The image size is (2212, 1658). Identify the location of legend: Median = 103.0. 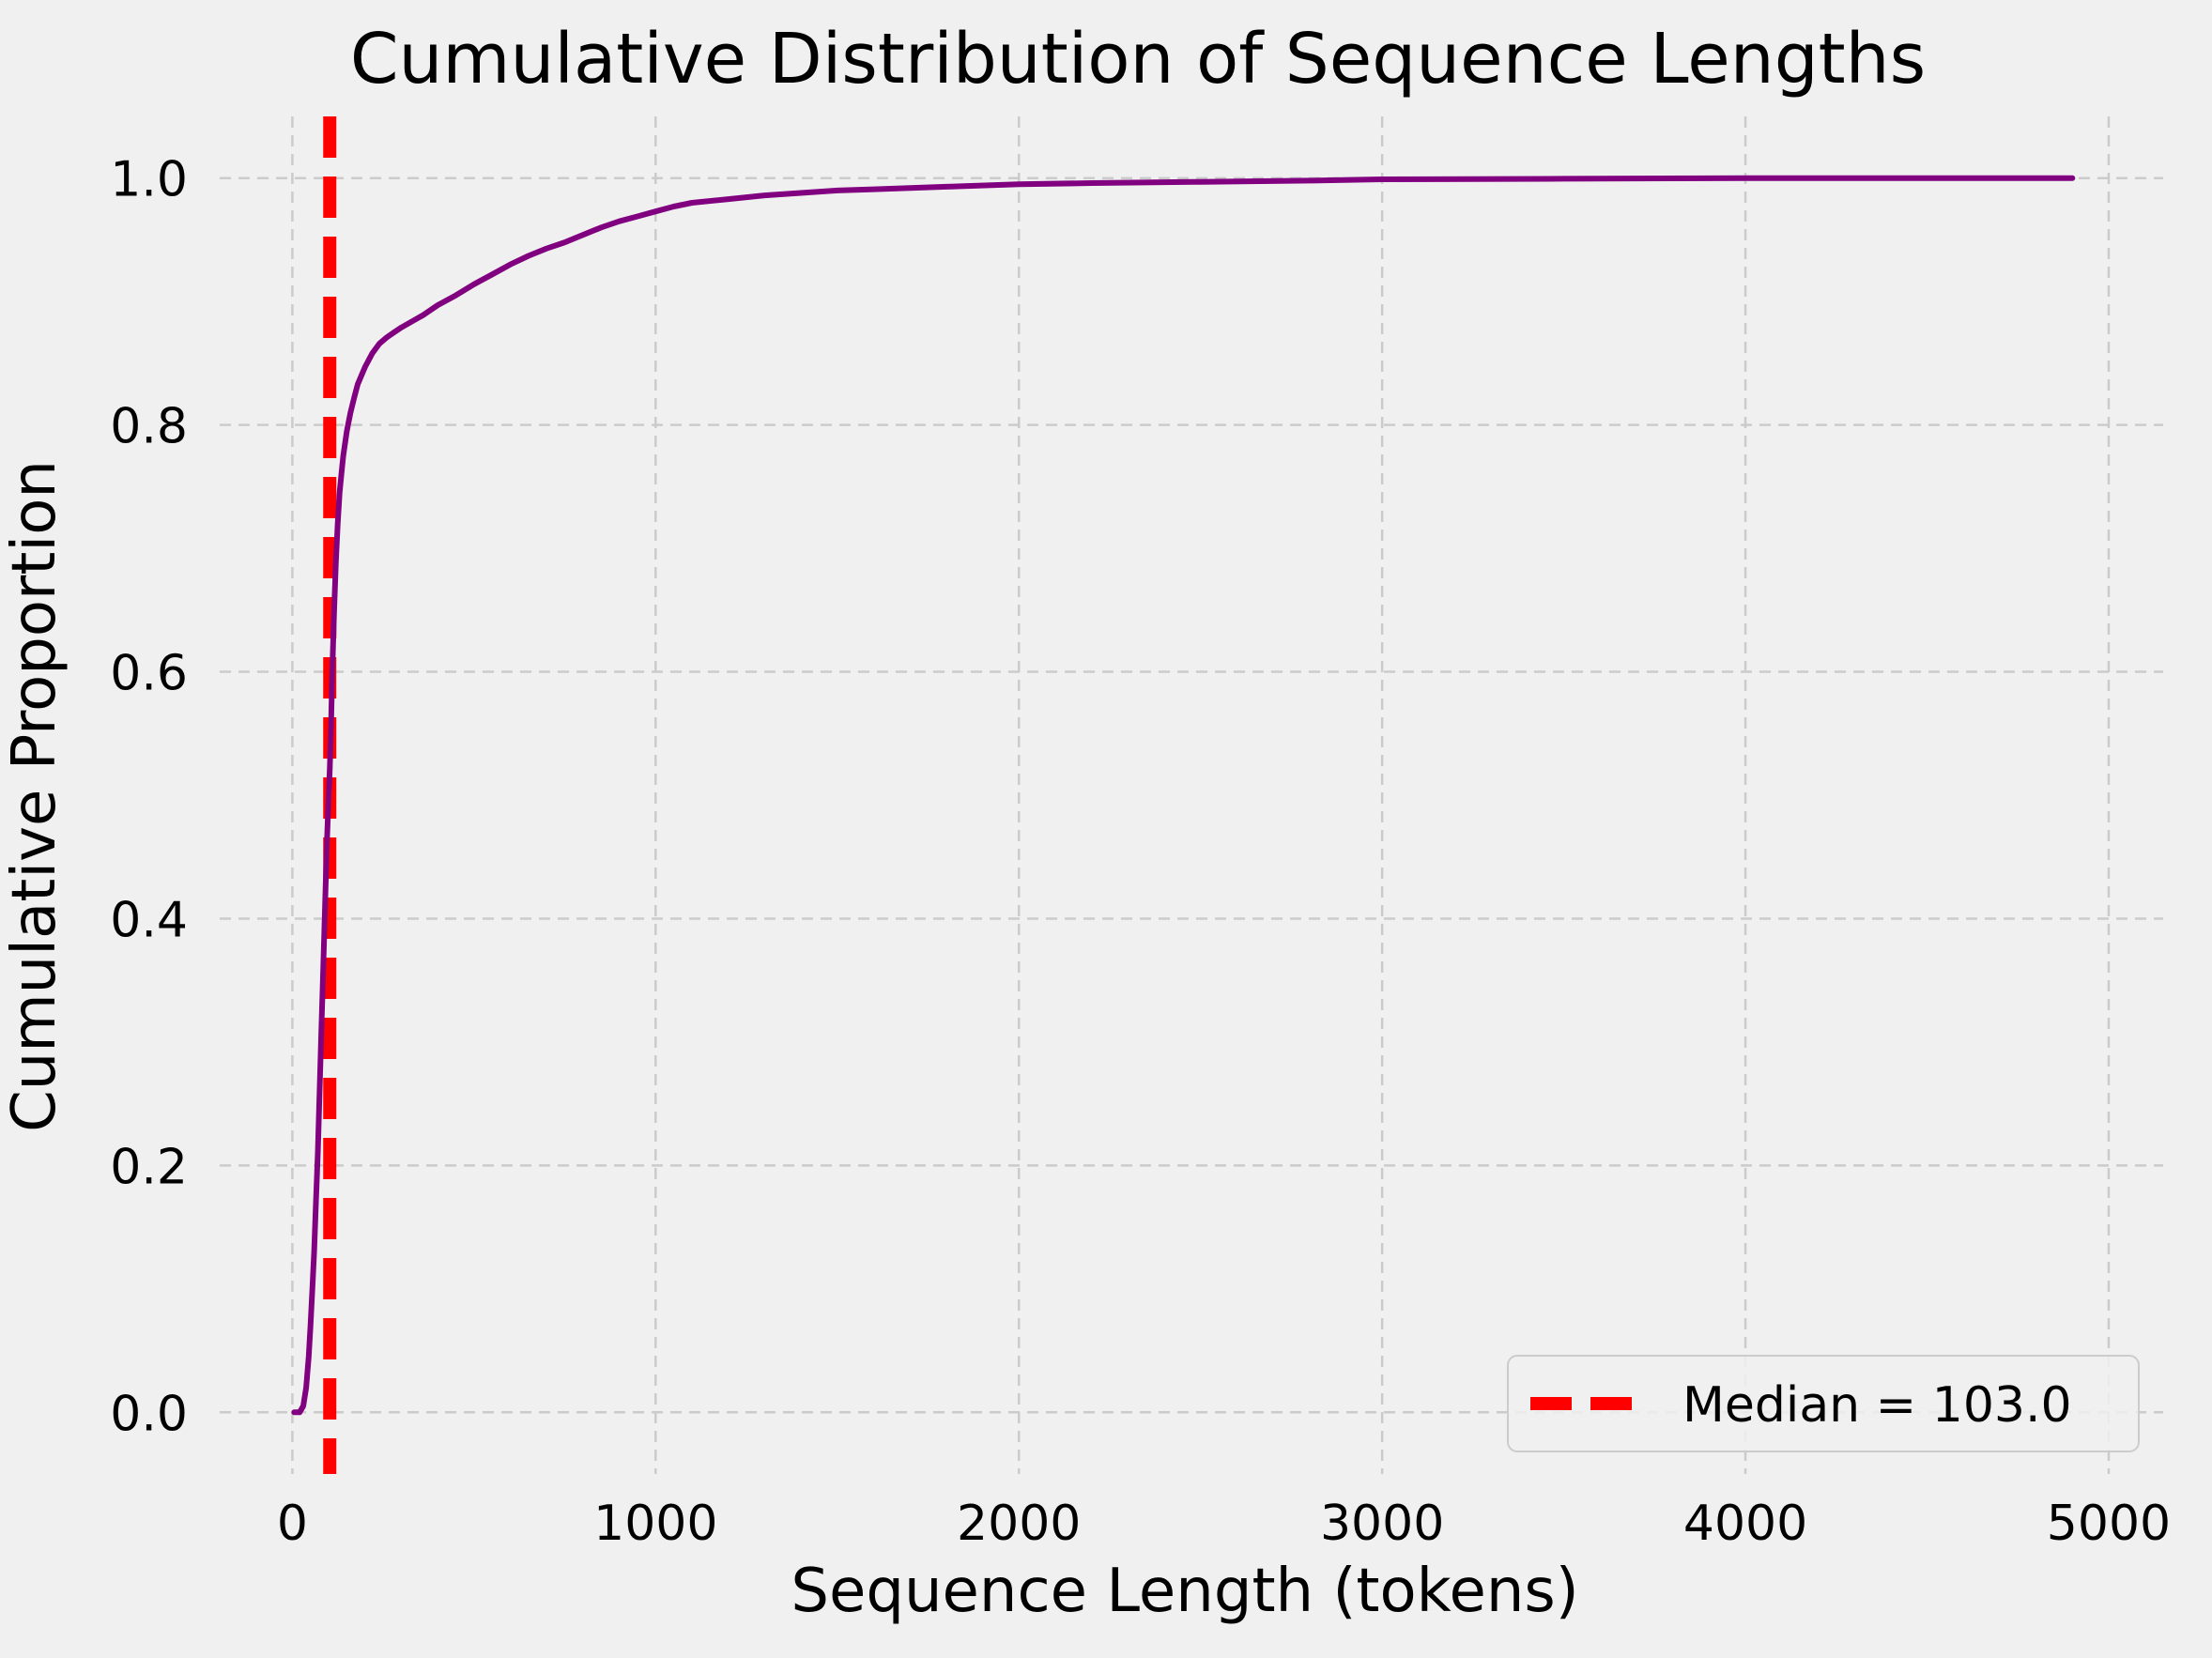
(1823, 1403).